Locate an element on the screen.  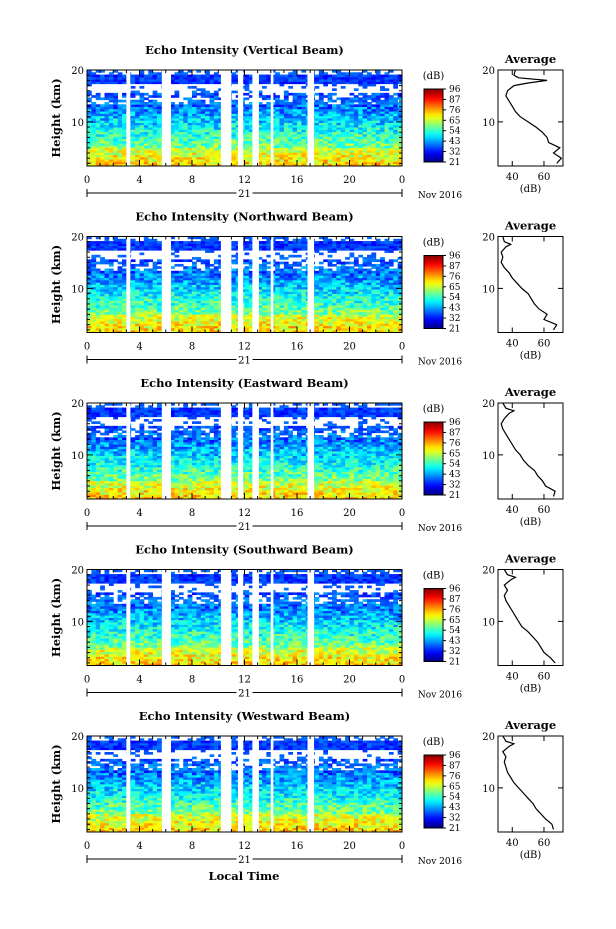
profile-frame is located at coordinates (530, 118).